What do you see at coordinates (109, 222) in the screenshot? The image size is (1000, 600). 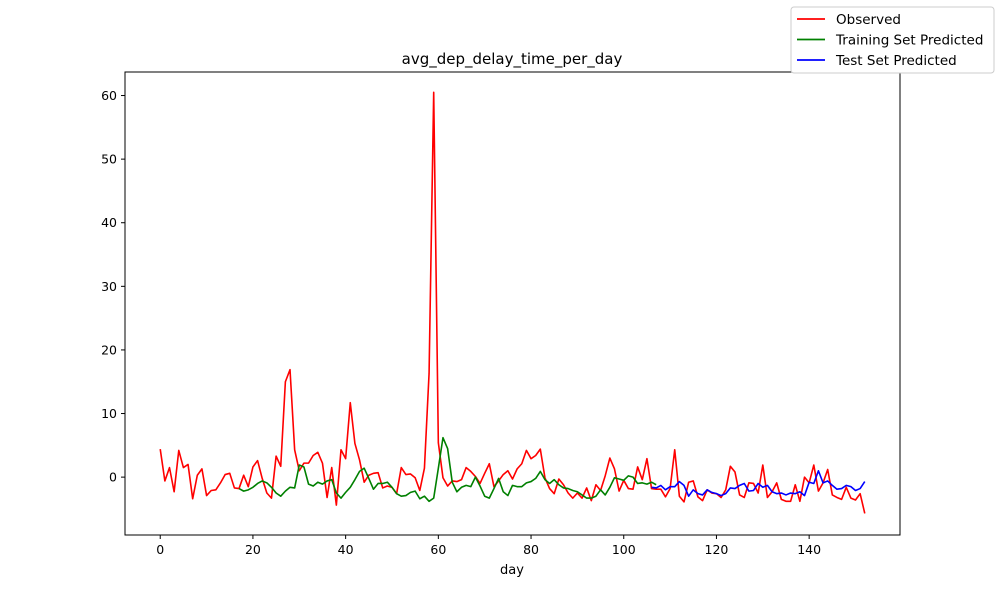 I see `y-tick-label: 40` at bounding box center [109, 222].